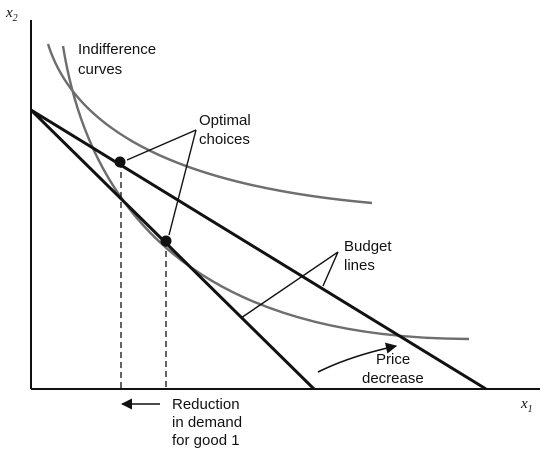 The width and height of the screenshot is (550, 452). I want to click on budget-pointer-new, so click(330, 269).